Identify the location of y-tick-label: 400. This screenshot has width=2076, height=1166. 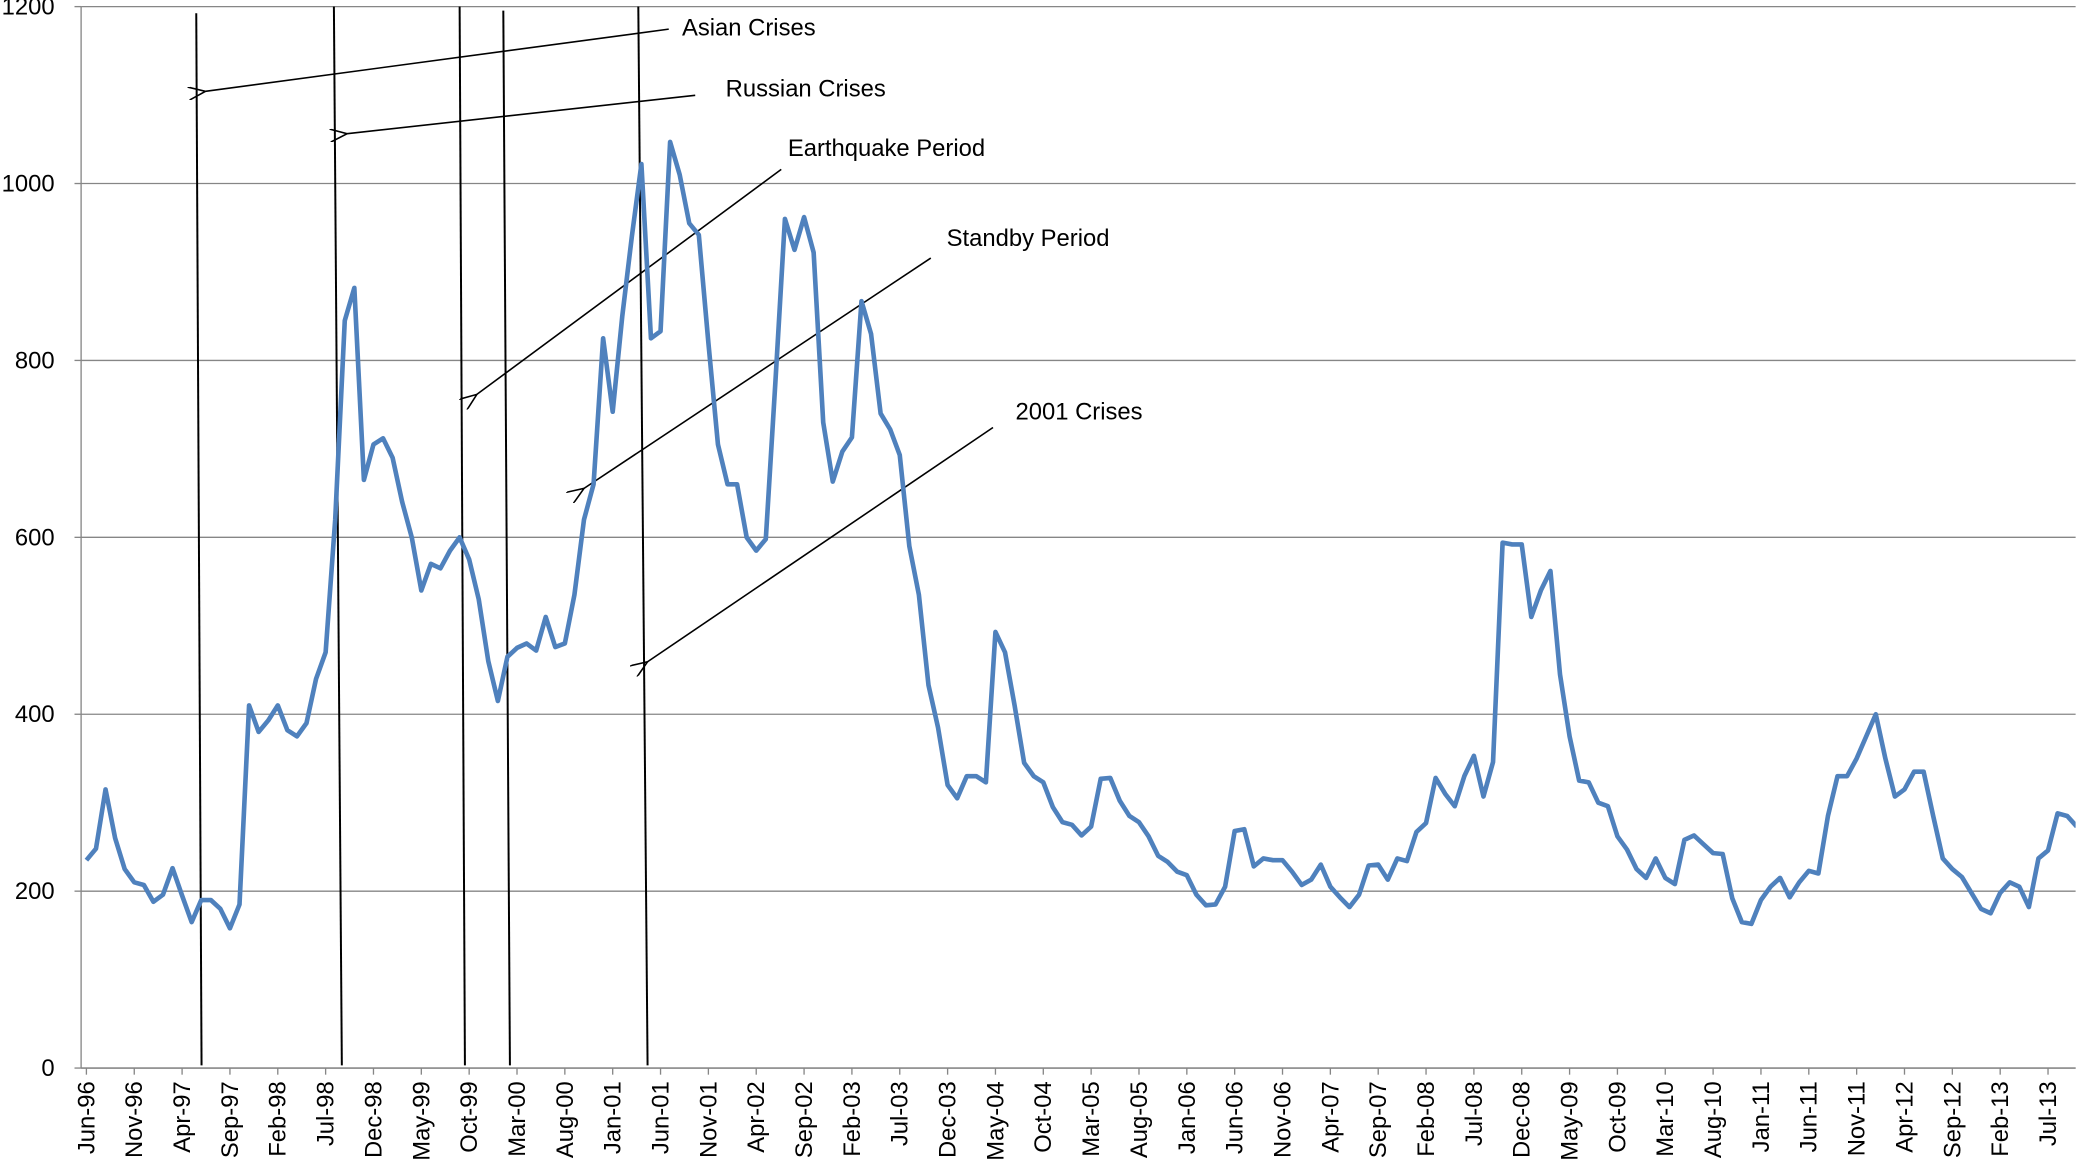
(35, 714).